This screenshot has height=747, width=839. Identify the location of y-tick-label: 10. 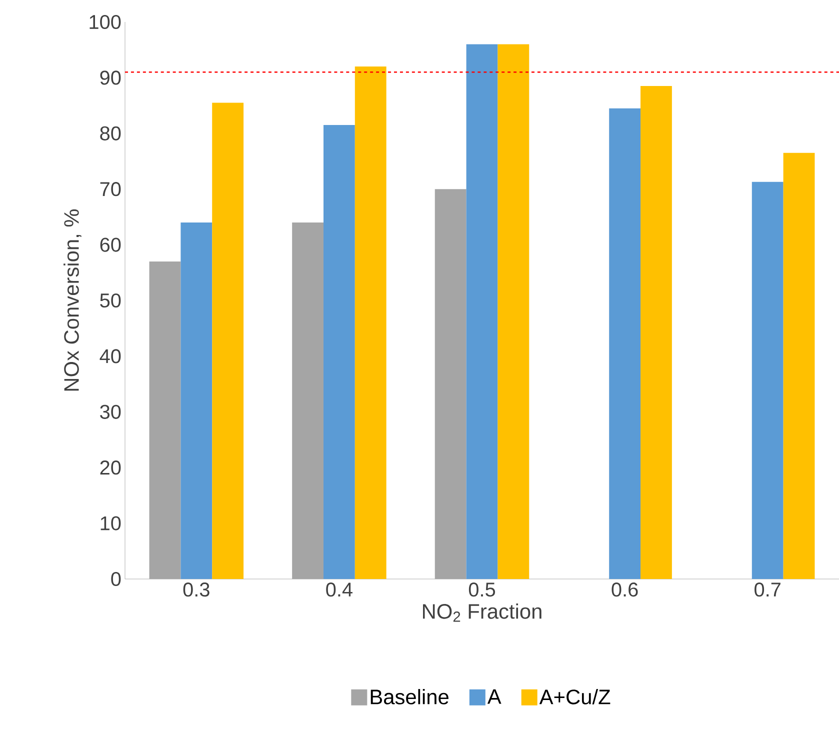
(110, 523).